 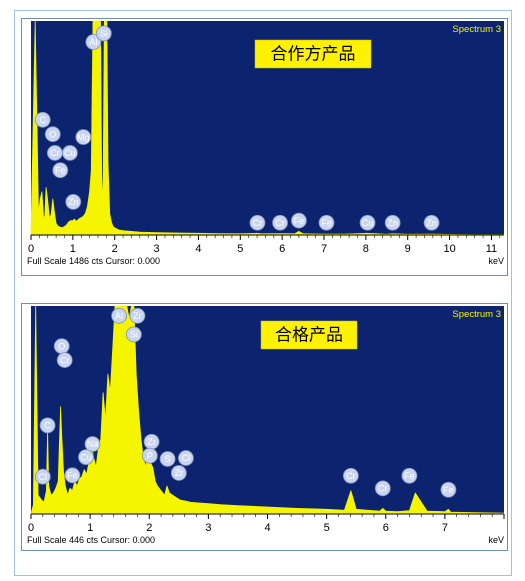 I want to click on x-tick-label: 8, so click(x=366, y=249).